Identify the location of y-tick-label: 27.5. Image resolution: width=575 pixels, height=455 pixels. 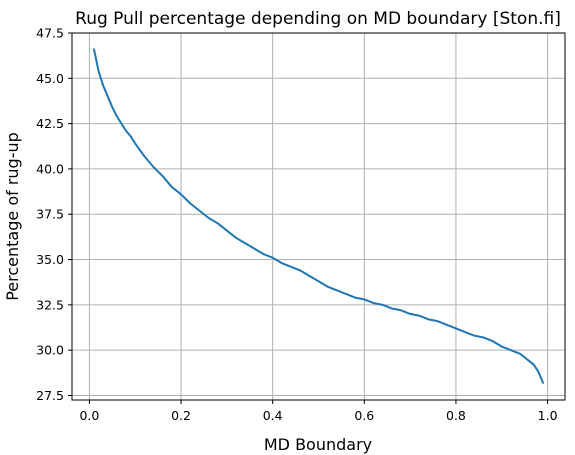
(50, 395).